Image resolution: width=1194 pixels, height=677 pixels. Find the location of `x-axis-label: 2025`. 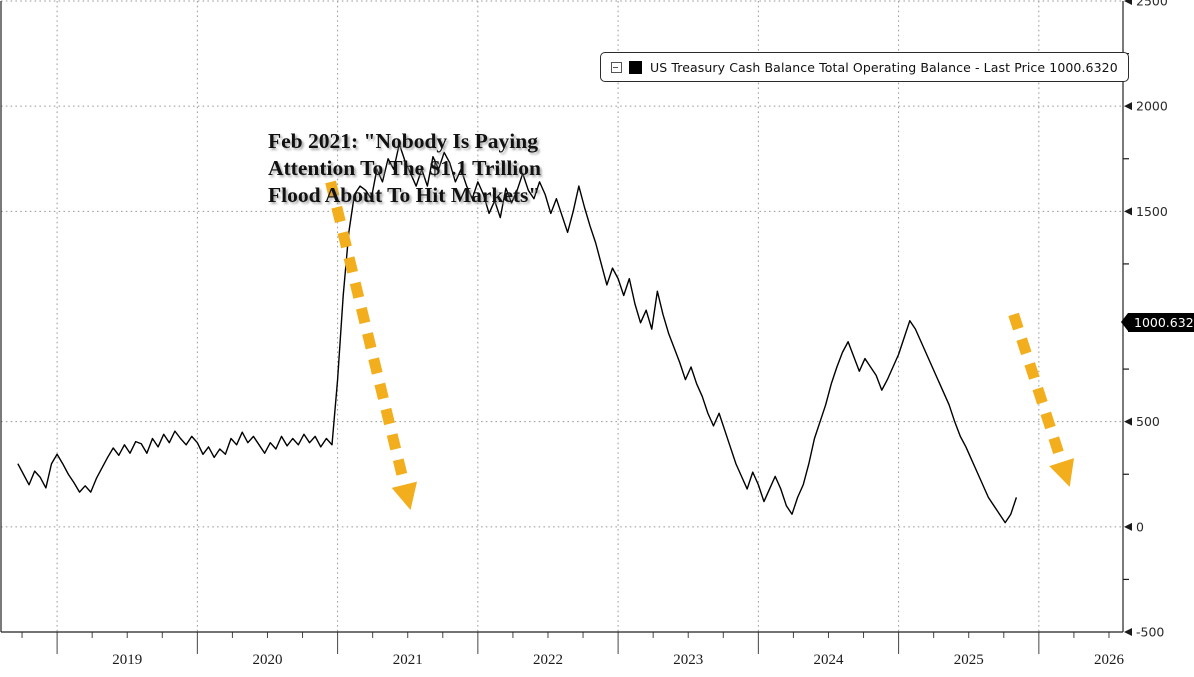

x-axis-label: 2025 is located at coordinates (969, 660).